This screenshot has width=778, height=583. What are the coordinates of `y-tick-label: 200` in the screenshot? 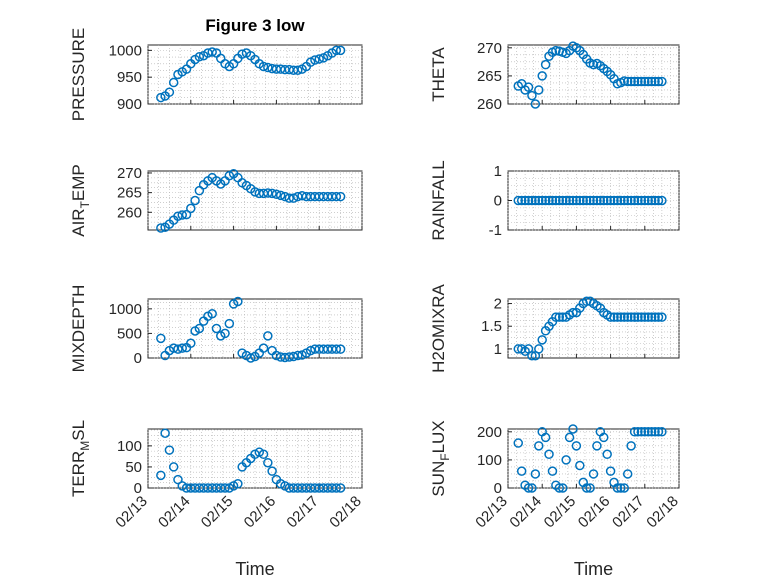 It's located at (489, 432).